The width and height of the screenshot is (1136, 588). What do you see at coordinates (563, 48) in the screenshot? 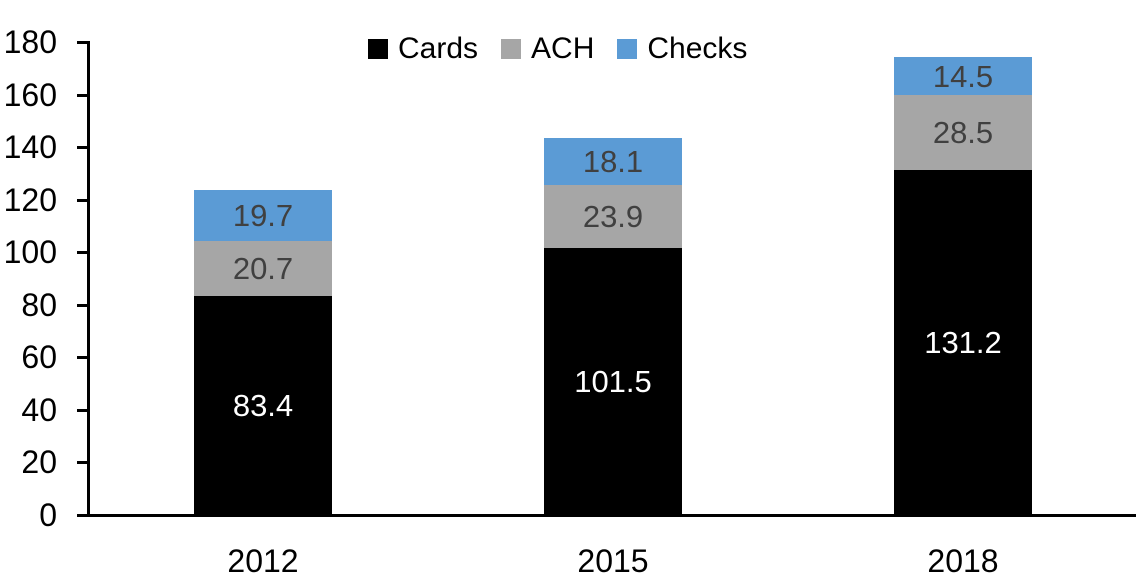
I see `legend-label: ACH` at bounding box center [563, 48].